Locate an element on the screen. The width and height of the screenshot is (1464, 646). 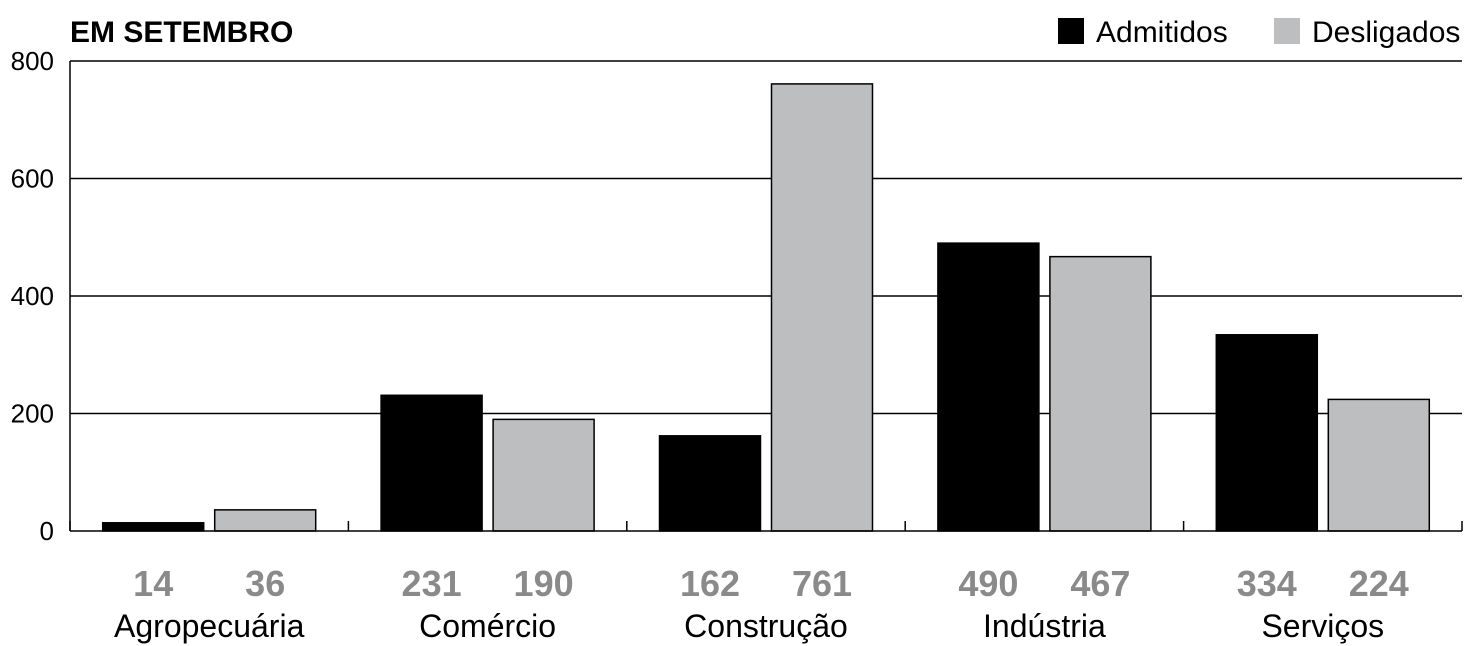
value-label-admitidos: 334 is located at coordinates (1267, 583).